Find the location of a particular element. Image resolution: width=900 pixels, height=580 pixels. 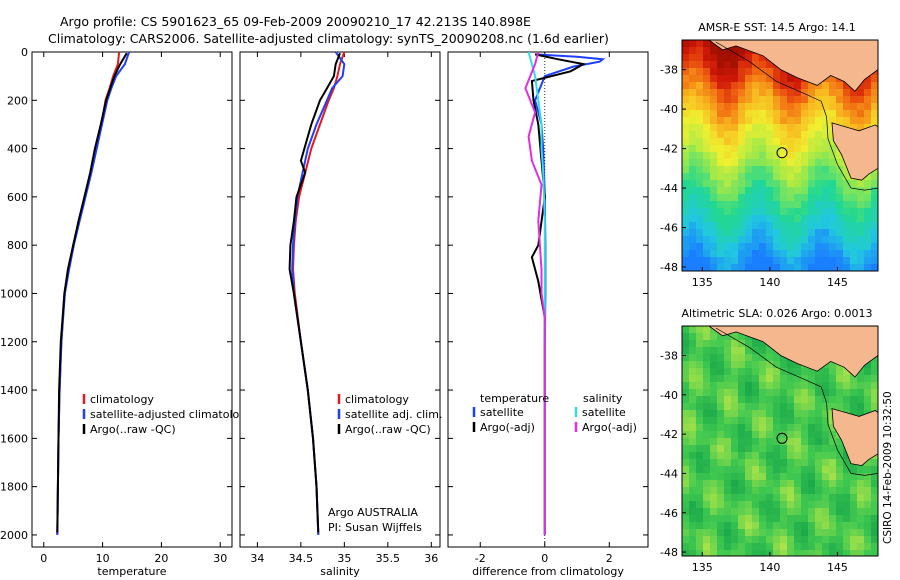

x-tick-label: 0 is located at coordinates (544, 558).